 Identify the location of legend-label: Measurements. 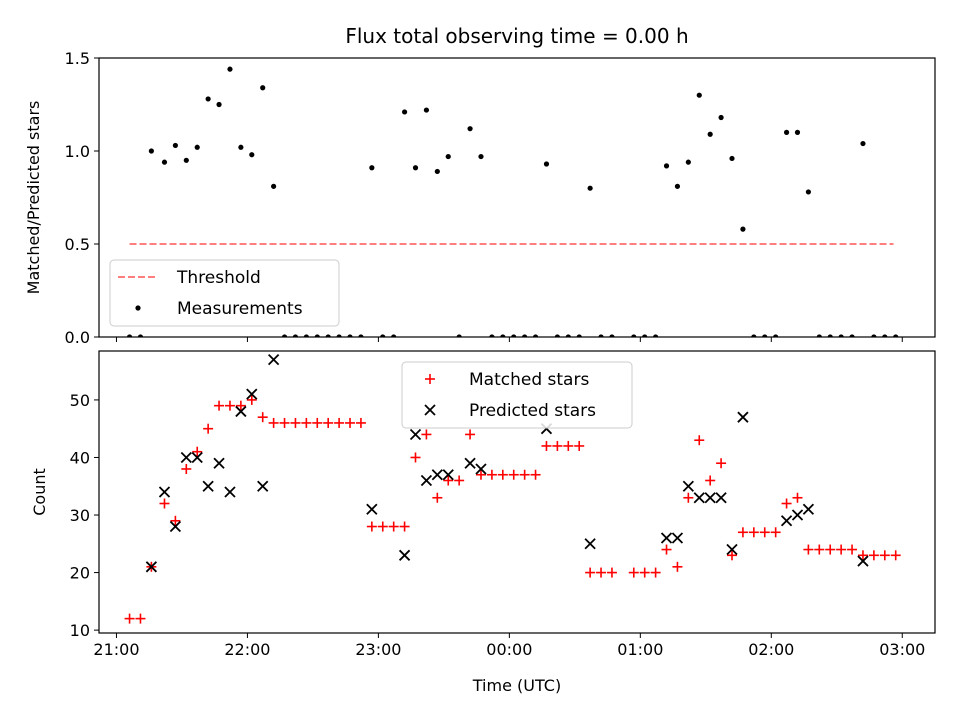
(240, 309).